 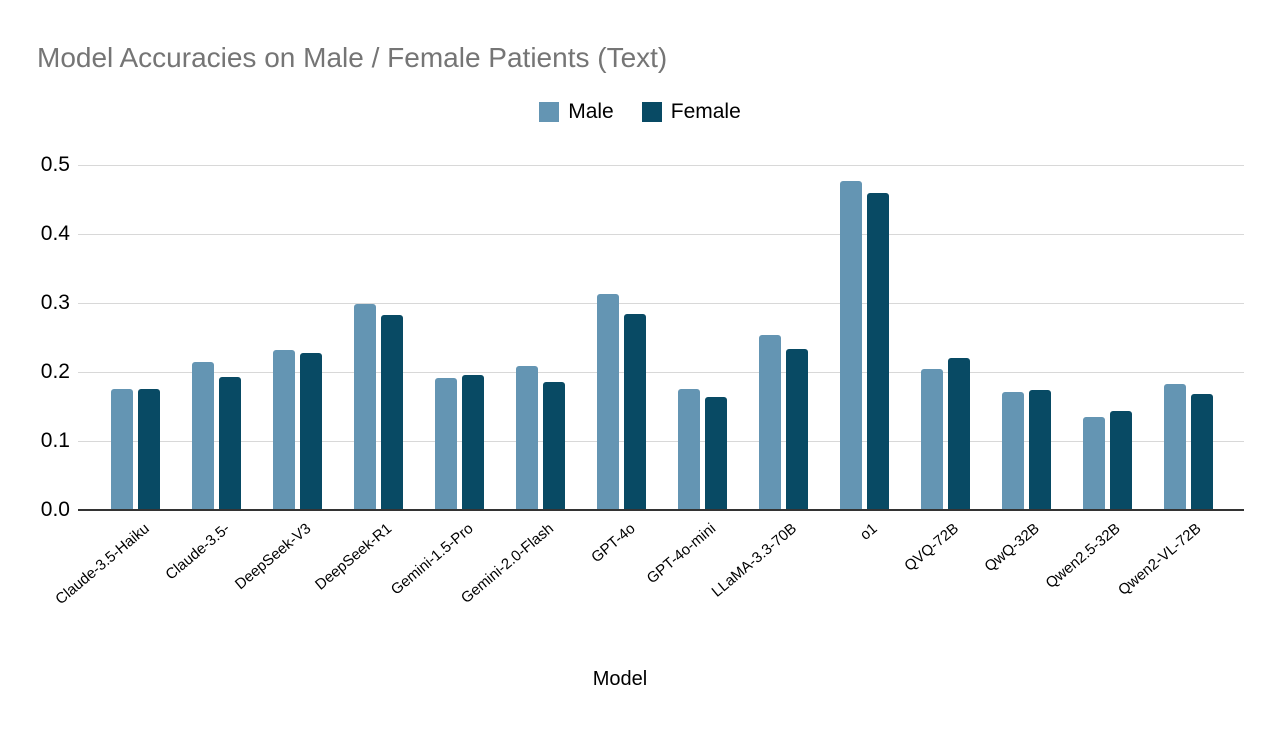 I want to click on x-tick-label: Qwen2.5-32B, so click(x=1083, y=556).